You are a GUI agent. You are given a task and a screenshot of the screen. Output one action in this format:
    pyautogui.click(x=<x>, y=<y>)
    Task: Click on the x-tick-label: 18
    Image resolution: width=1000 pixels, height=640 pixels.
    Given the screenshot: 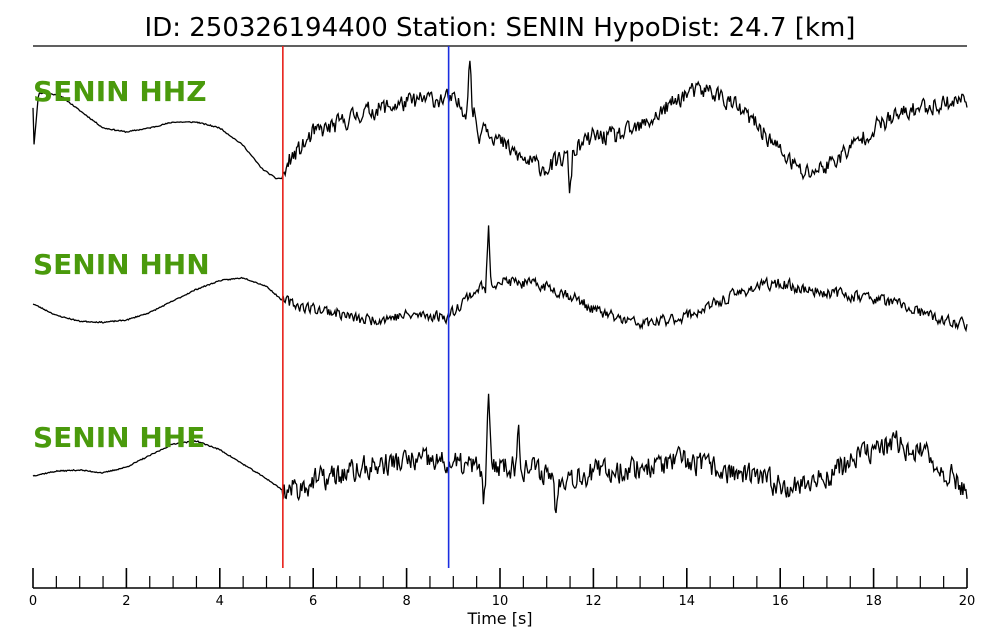 What is the action you would take?
    pyautogui.click(x=873, y=601)
    